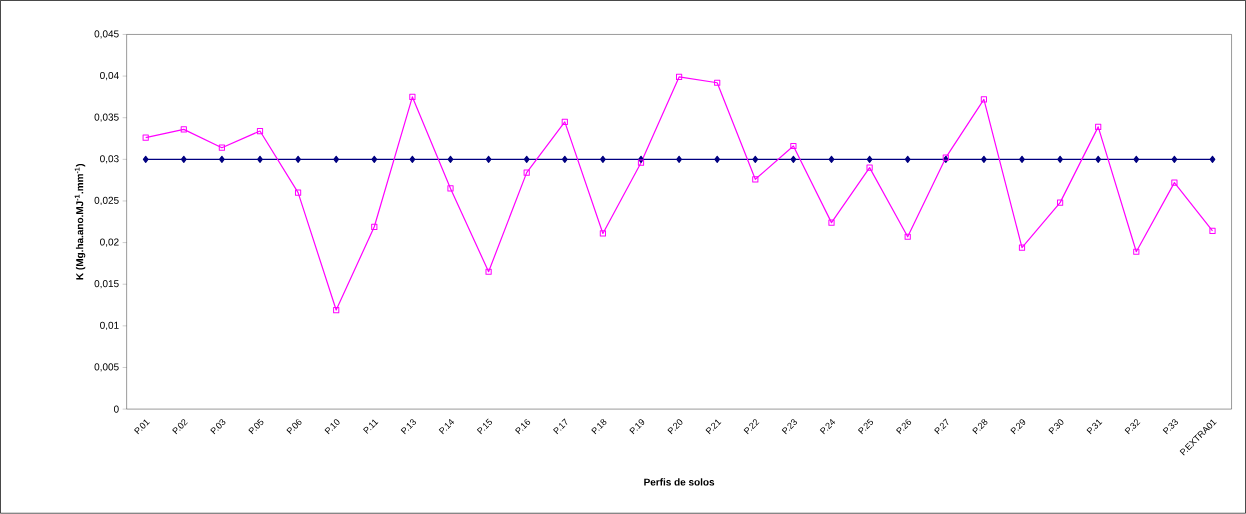  I want to click on x-tick-label: P.06, so click(294, 427).